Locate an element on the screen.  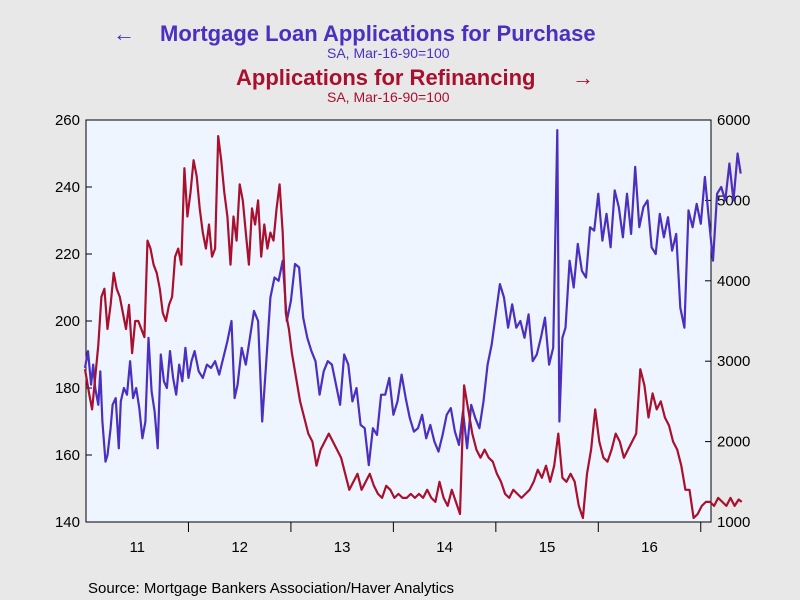
purchase-subtitle: SA, Mar-16-90=100 is located at coordinates (388, 53).